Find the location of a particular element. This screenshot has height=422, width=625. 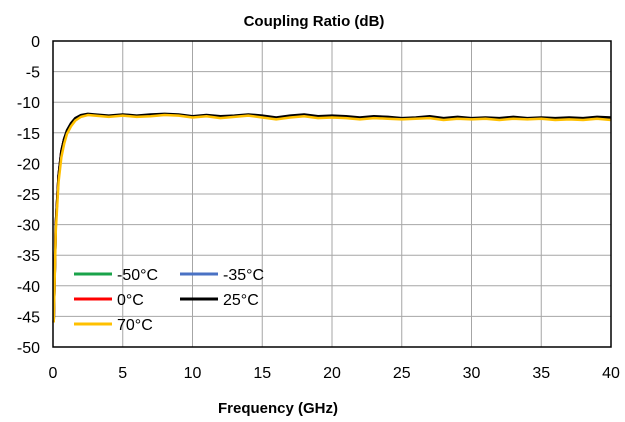

legend-label: -50°C is located at coordinates (137, 275).